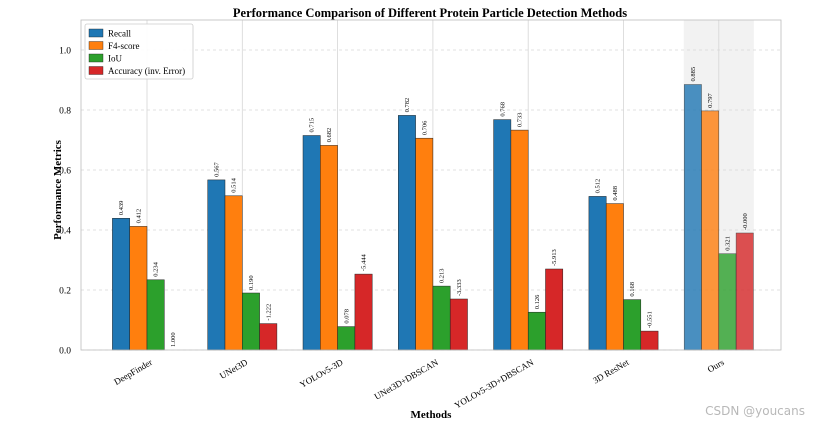 This screenshot has height=428, width=823. Describe the element at coordinates (268, 312) in the screenshot. I see `value-label: -1.222` at that location.